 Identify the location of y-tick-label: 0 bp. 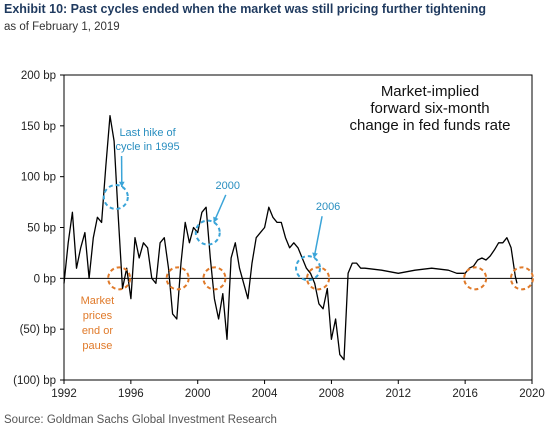
(45, 279).